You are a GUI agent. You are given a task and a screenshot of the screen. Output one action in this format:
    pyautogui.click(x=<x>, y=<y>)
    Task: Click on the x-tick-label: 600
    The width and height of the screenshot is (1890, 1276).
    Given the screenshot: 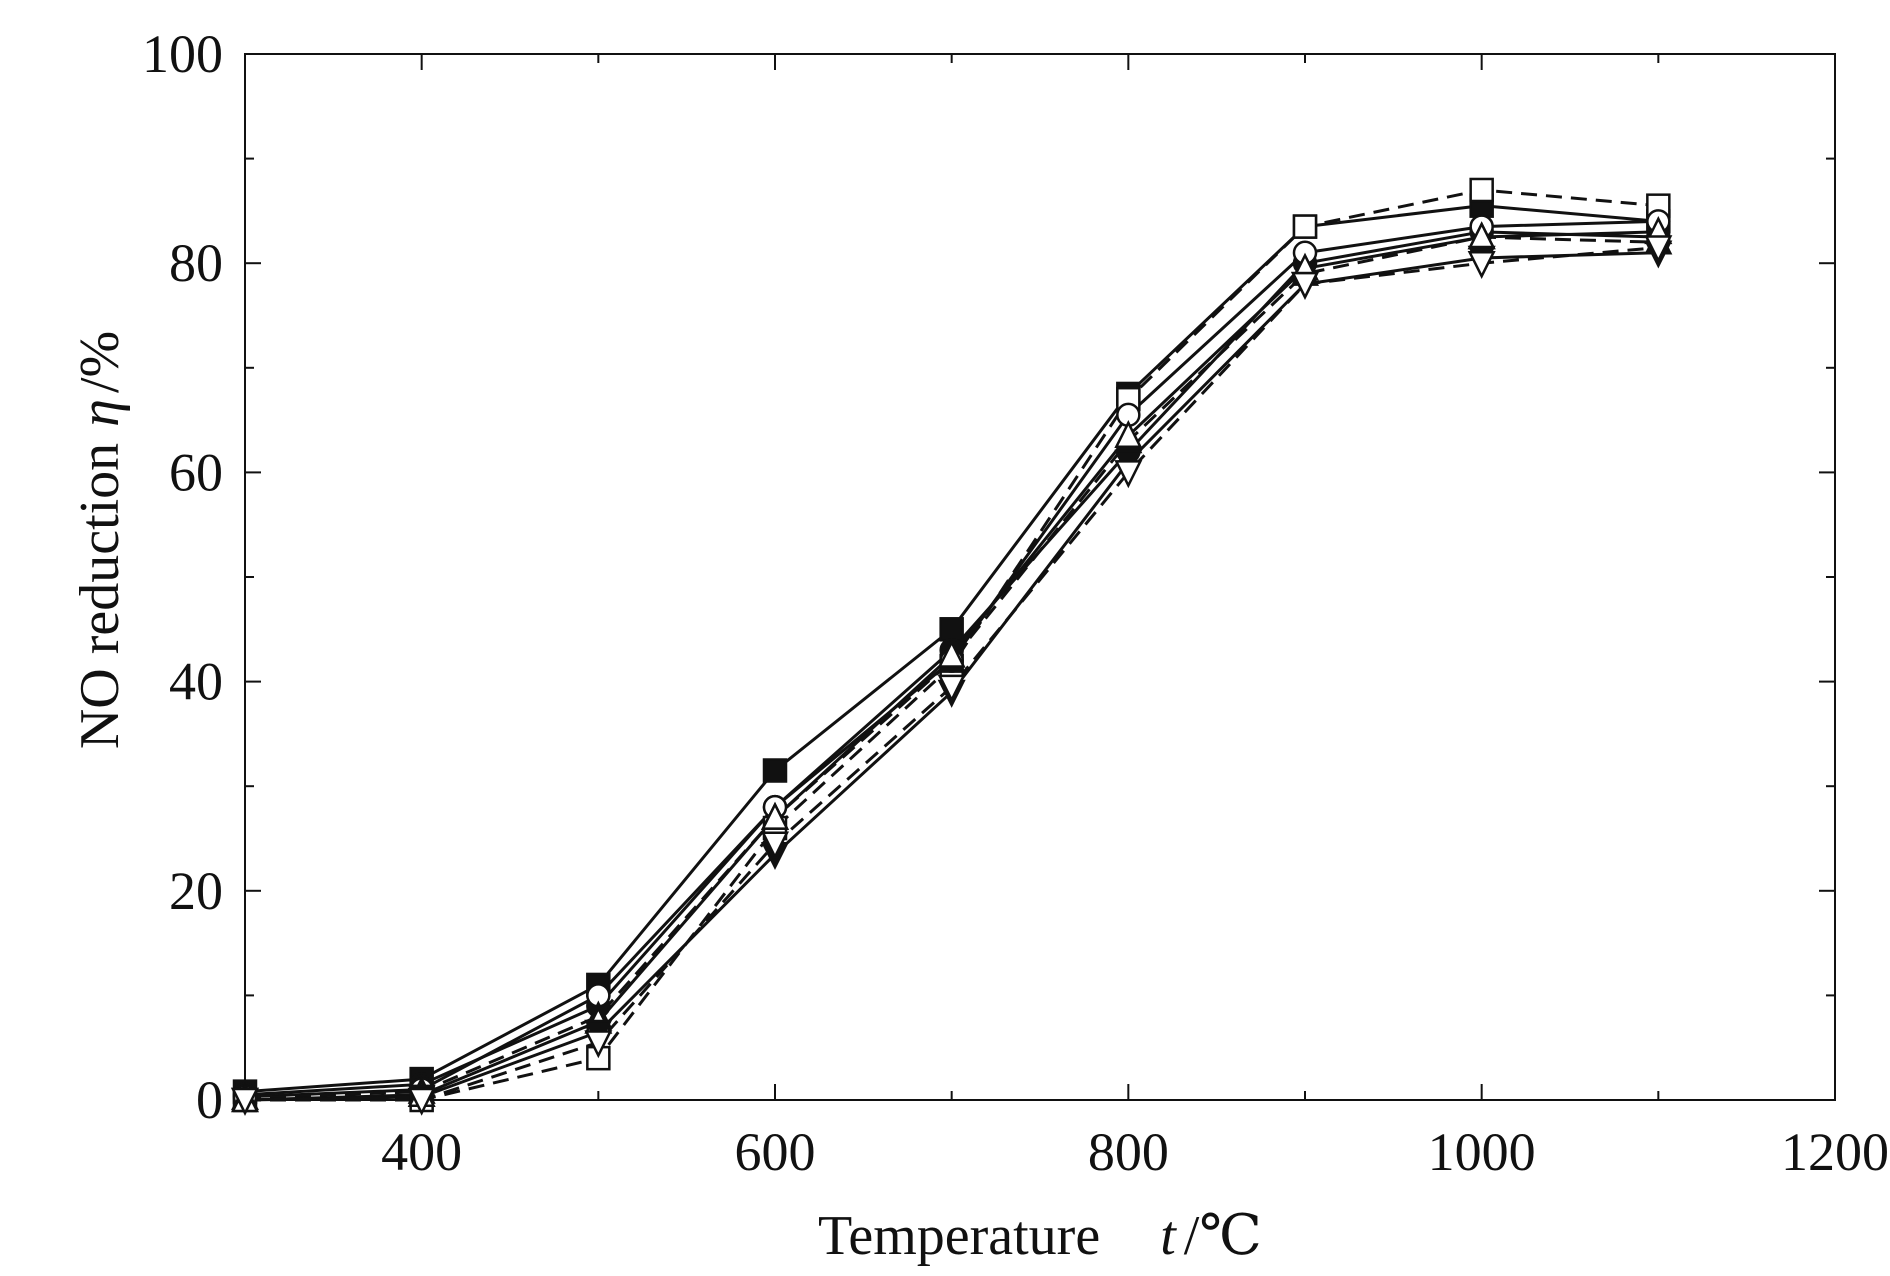 What is the action you would take?
    pyautogui.click(x=775, y=1152)
    